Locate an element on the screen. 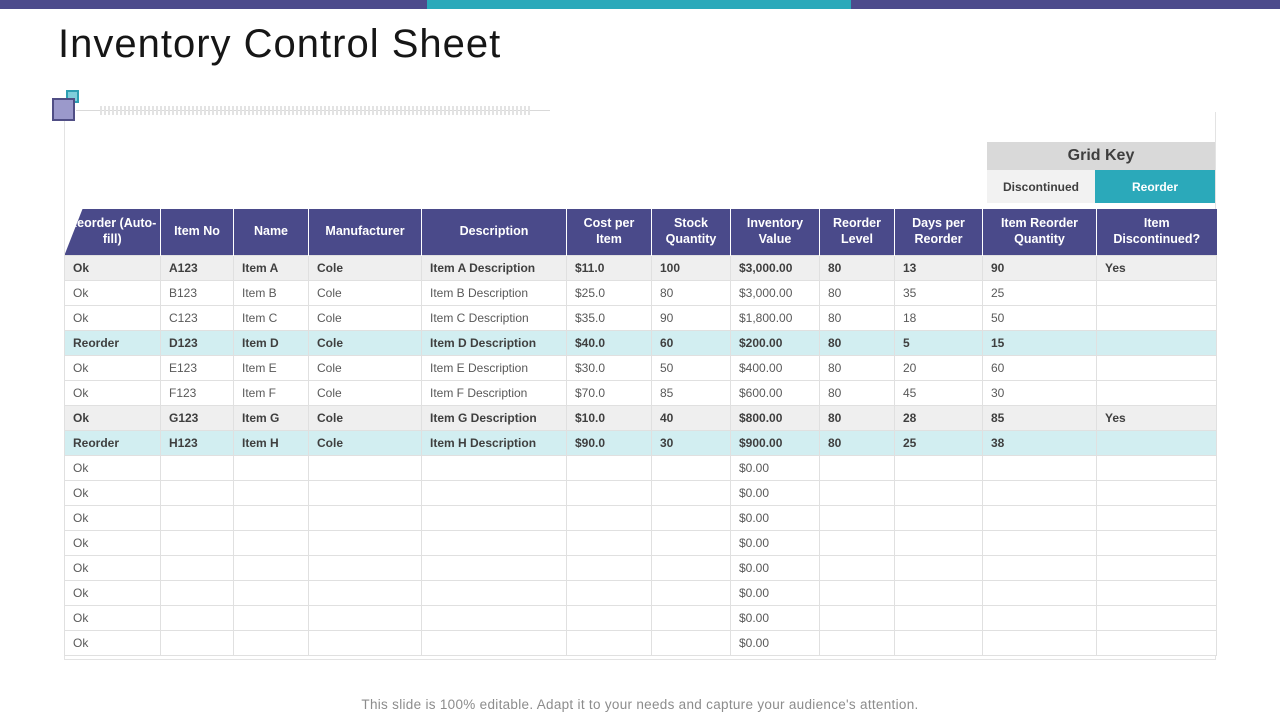  table-cell: Item B is located at coordinates (271, 292).